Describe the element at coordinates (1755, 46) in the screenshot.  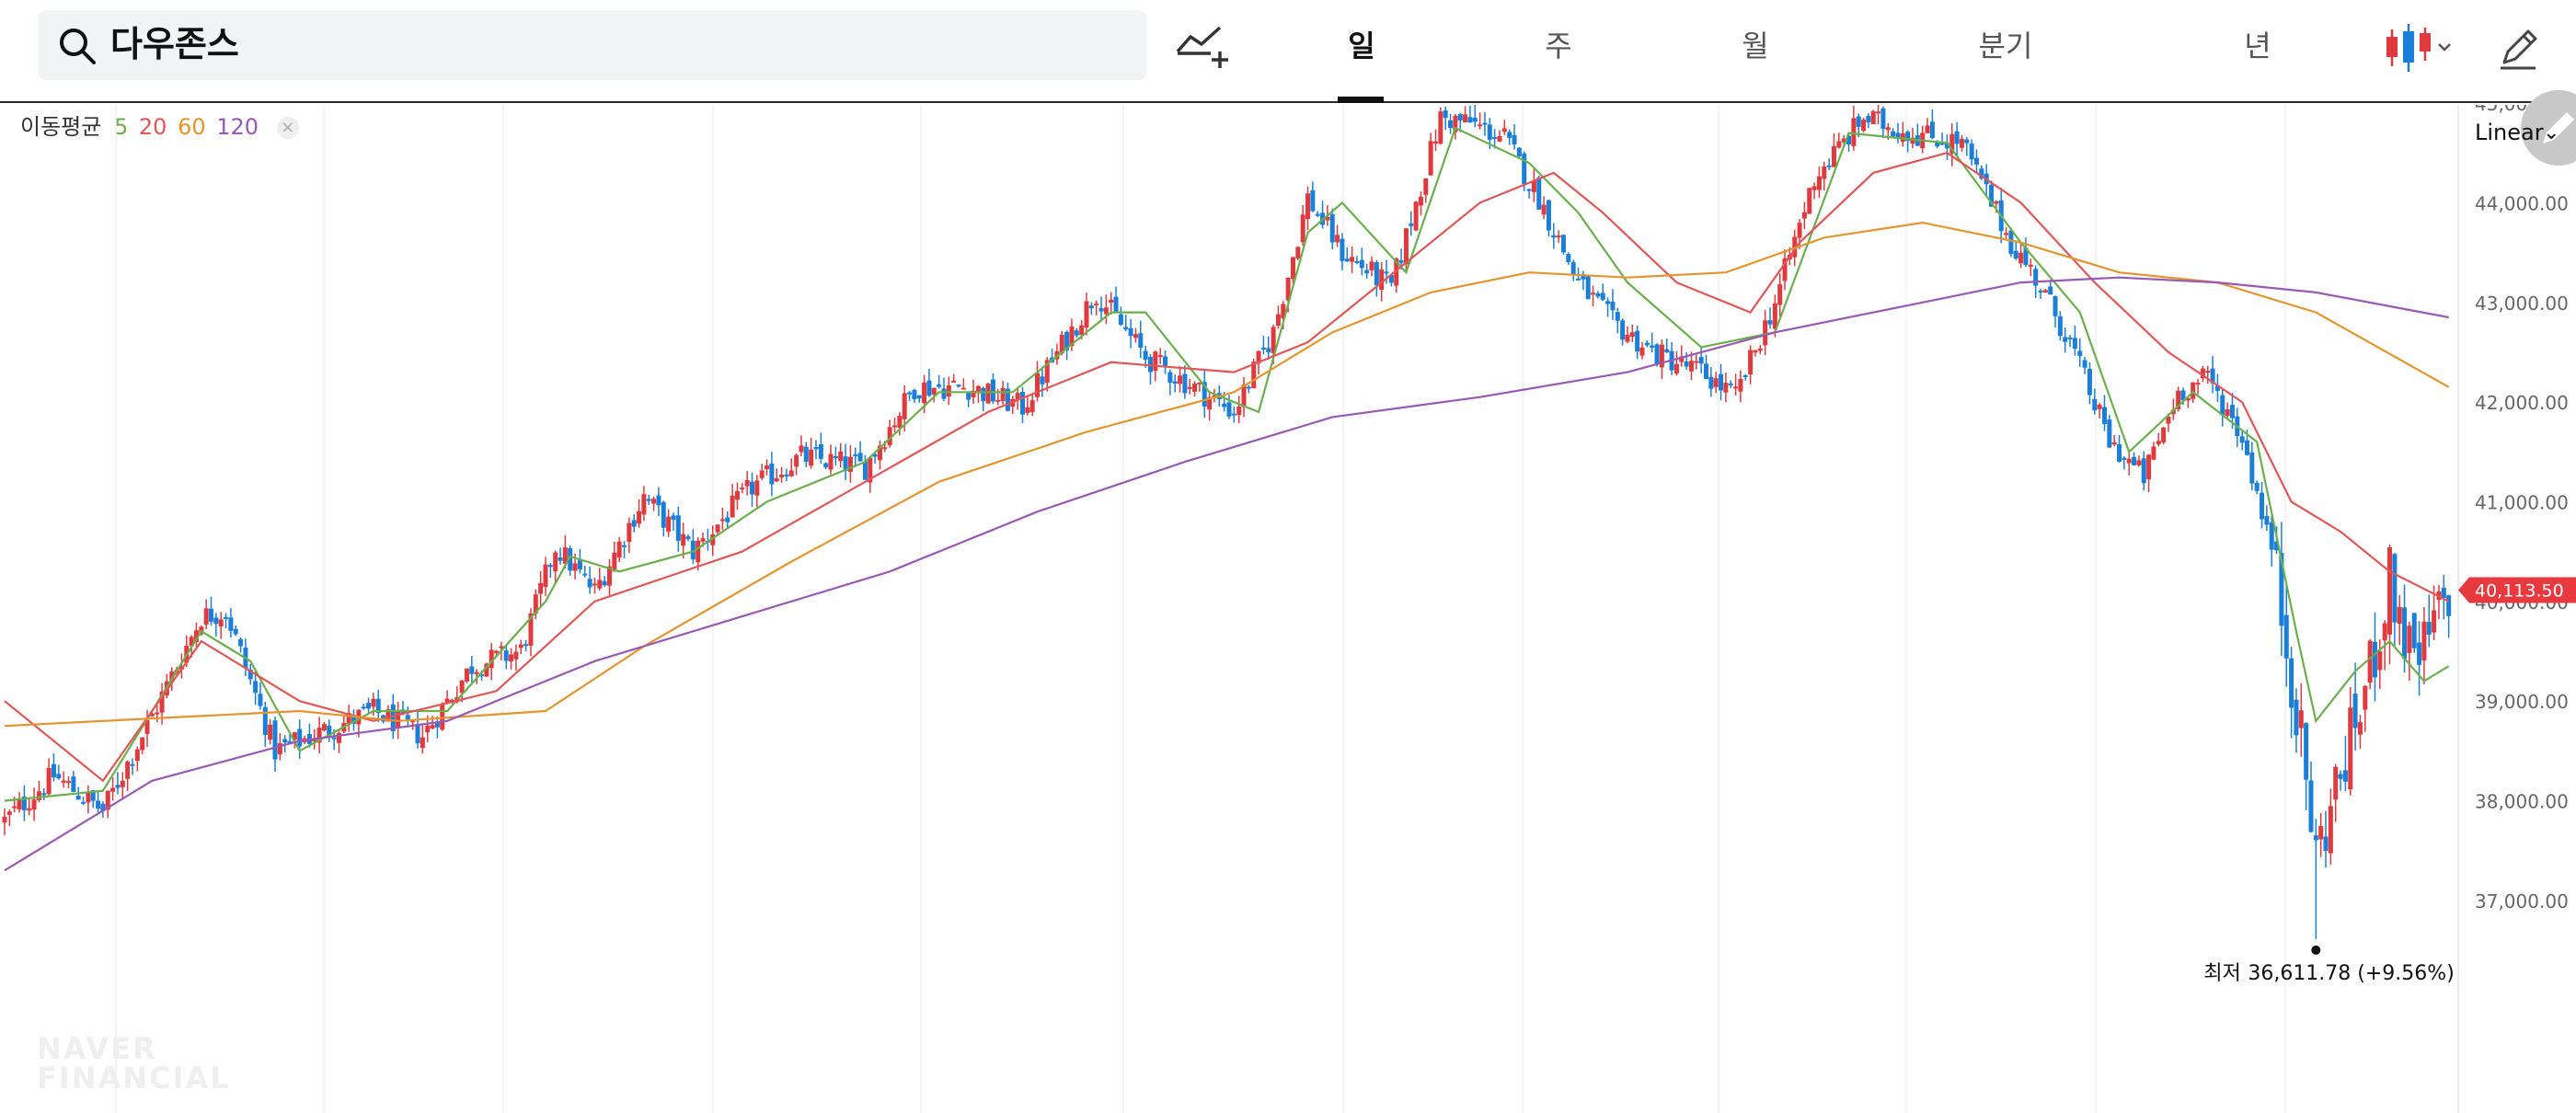
I see `tab-month: 월` at that location.